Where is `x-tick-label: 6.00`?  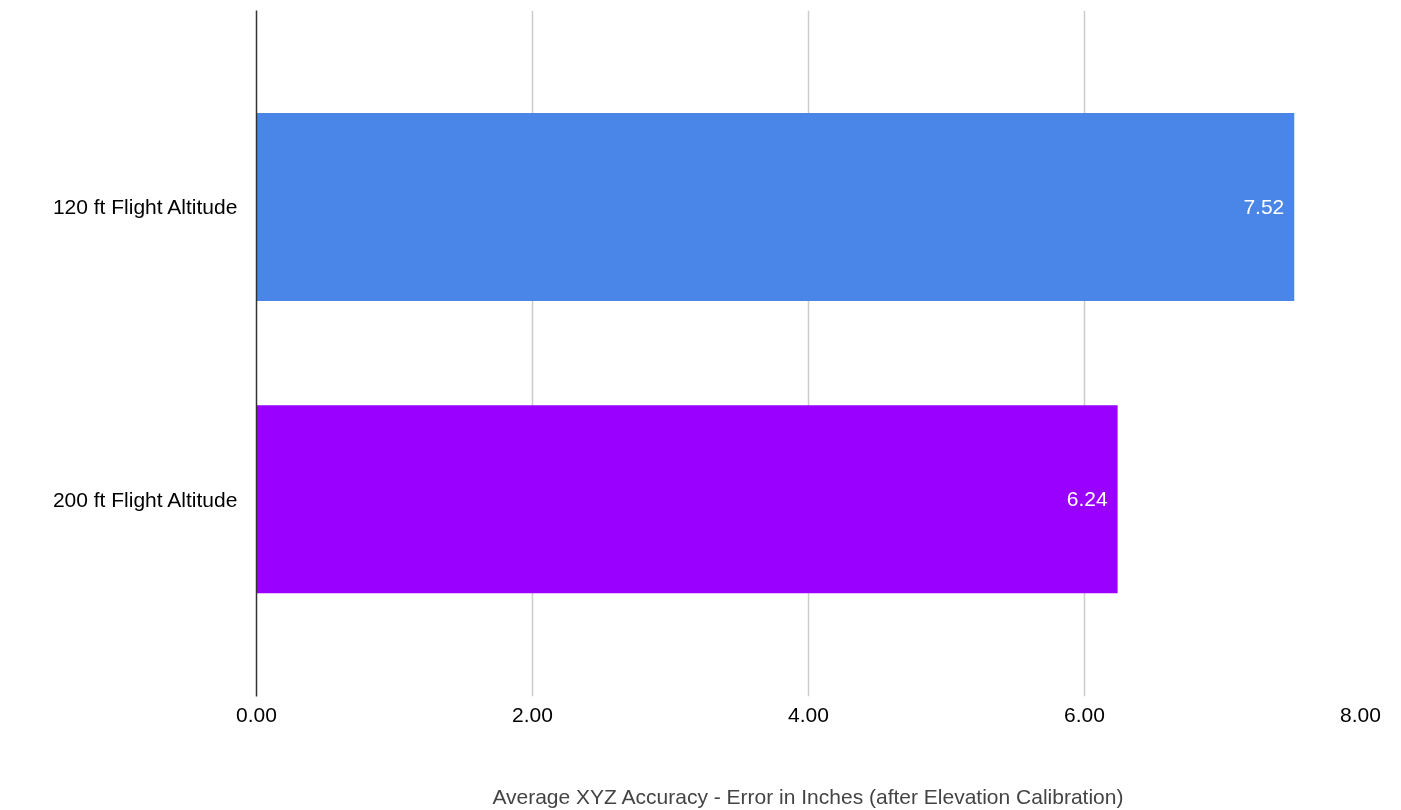
x-tick-label: 6.00 is located at coordinates (1084, 714).